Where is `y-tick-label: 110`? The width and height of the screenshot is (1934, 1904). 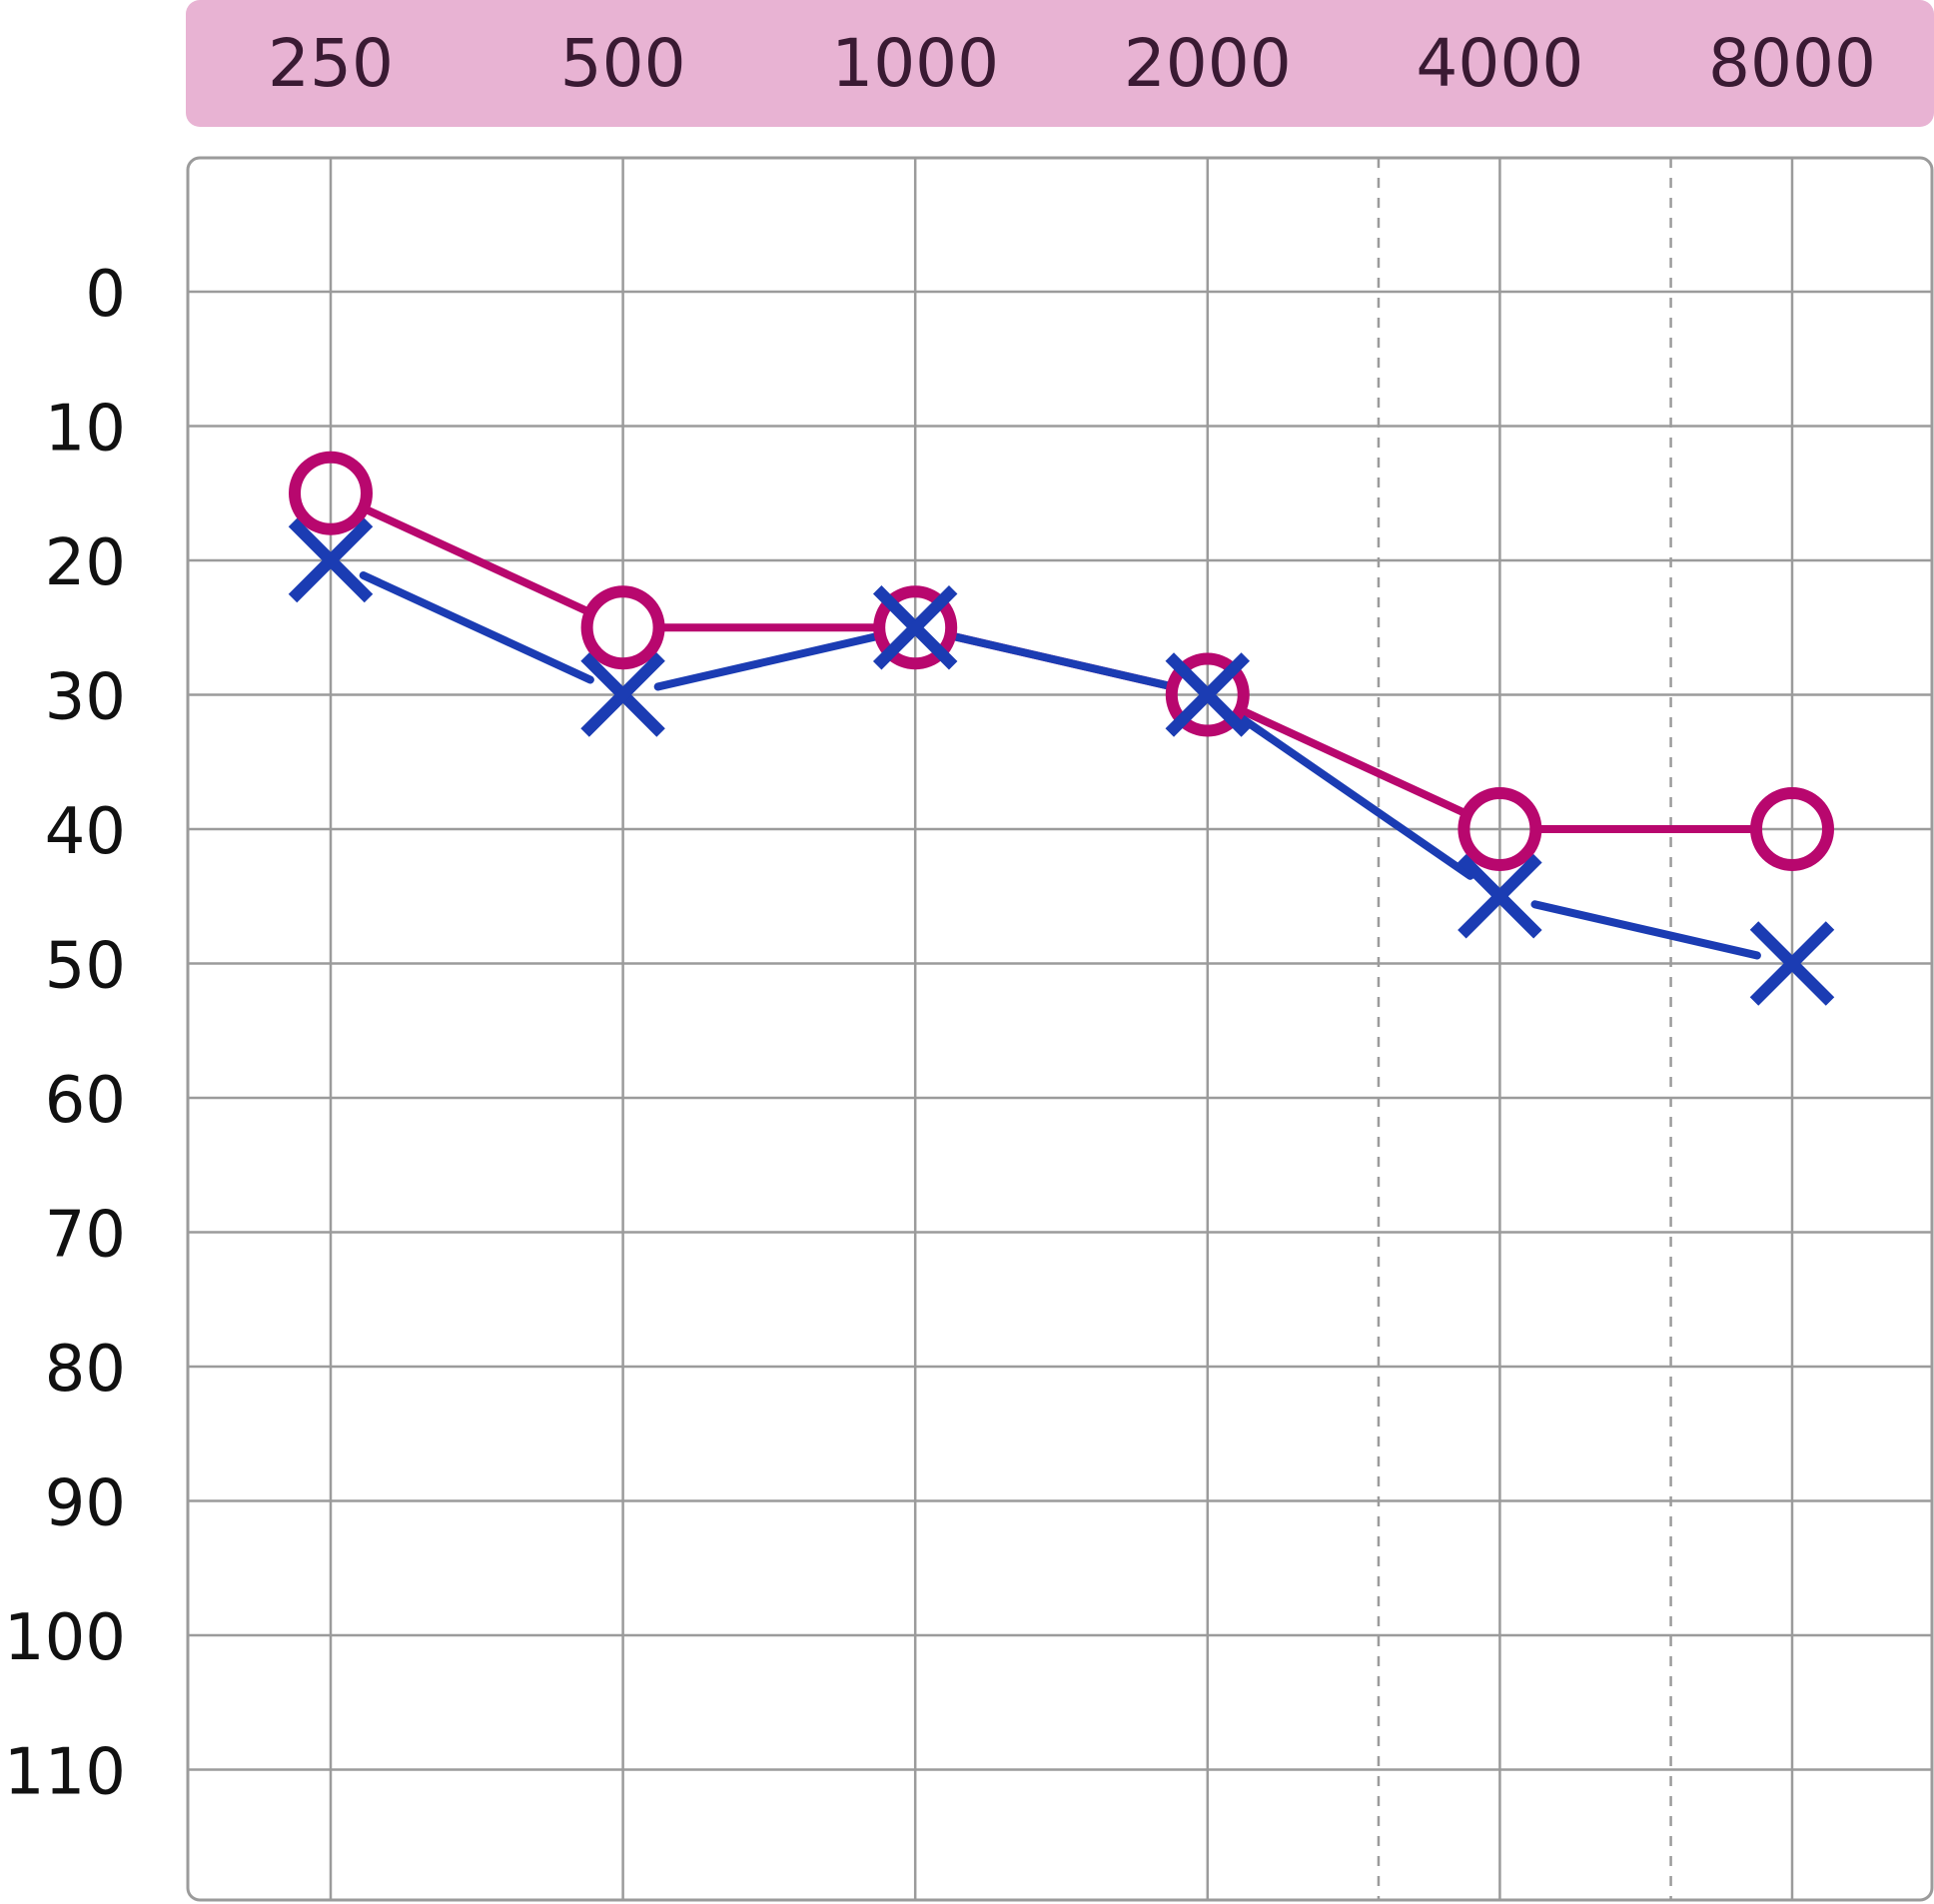
y-tick-label: 110 is located at coordinates (65, 1773).